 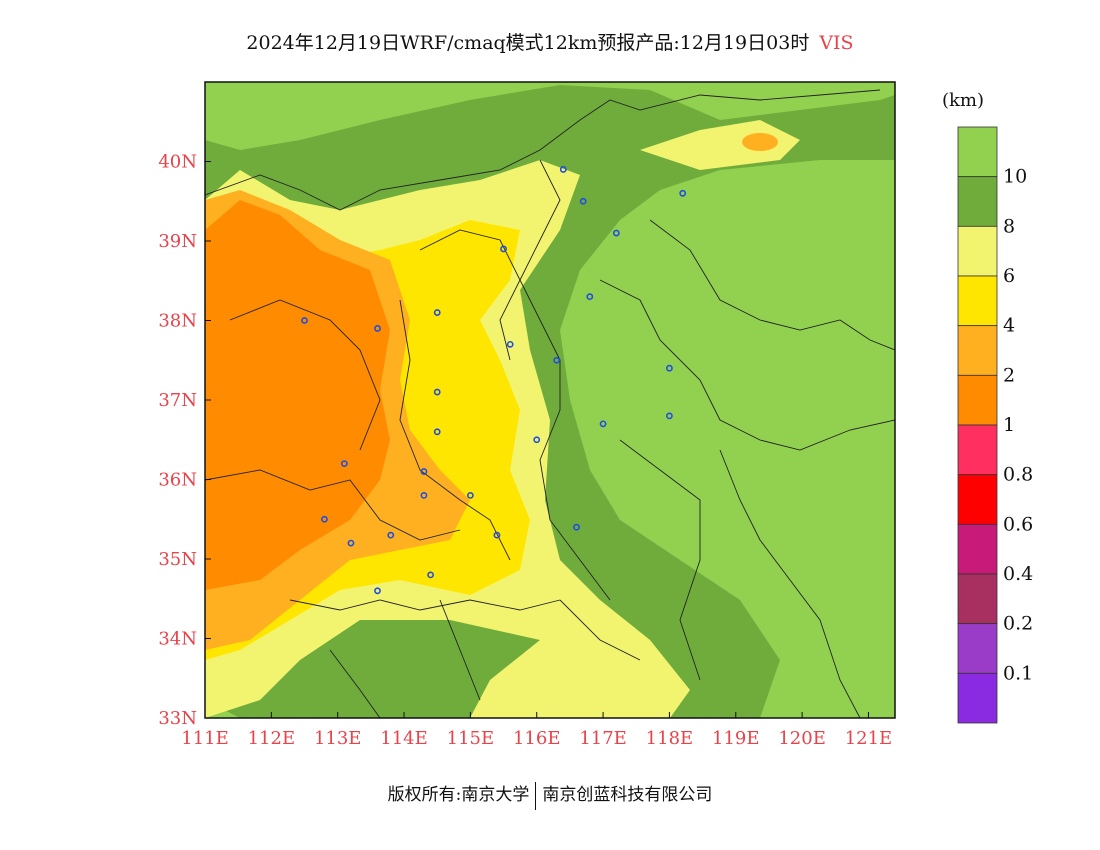 What do you see at coordinates (670, 738) in the screenshot?
I see `lon-tick-label: 118E` at bounding box center [670, 738].